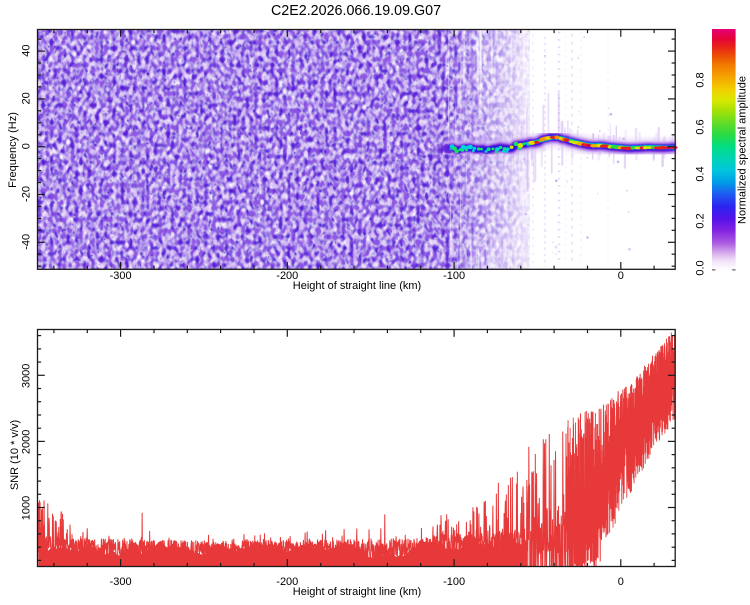 The image size is (750, 605). Describe the element at coordinates (15, 455) in the screenshot. I see `svg-text: SNR (10 * v/v)` at that location.